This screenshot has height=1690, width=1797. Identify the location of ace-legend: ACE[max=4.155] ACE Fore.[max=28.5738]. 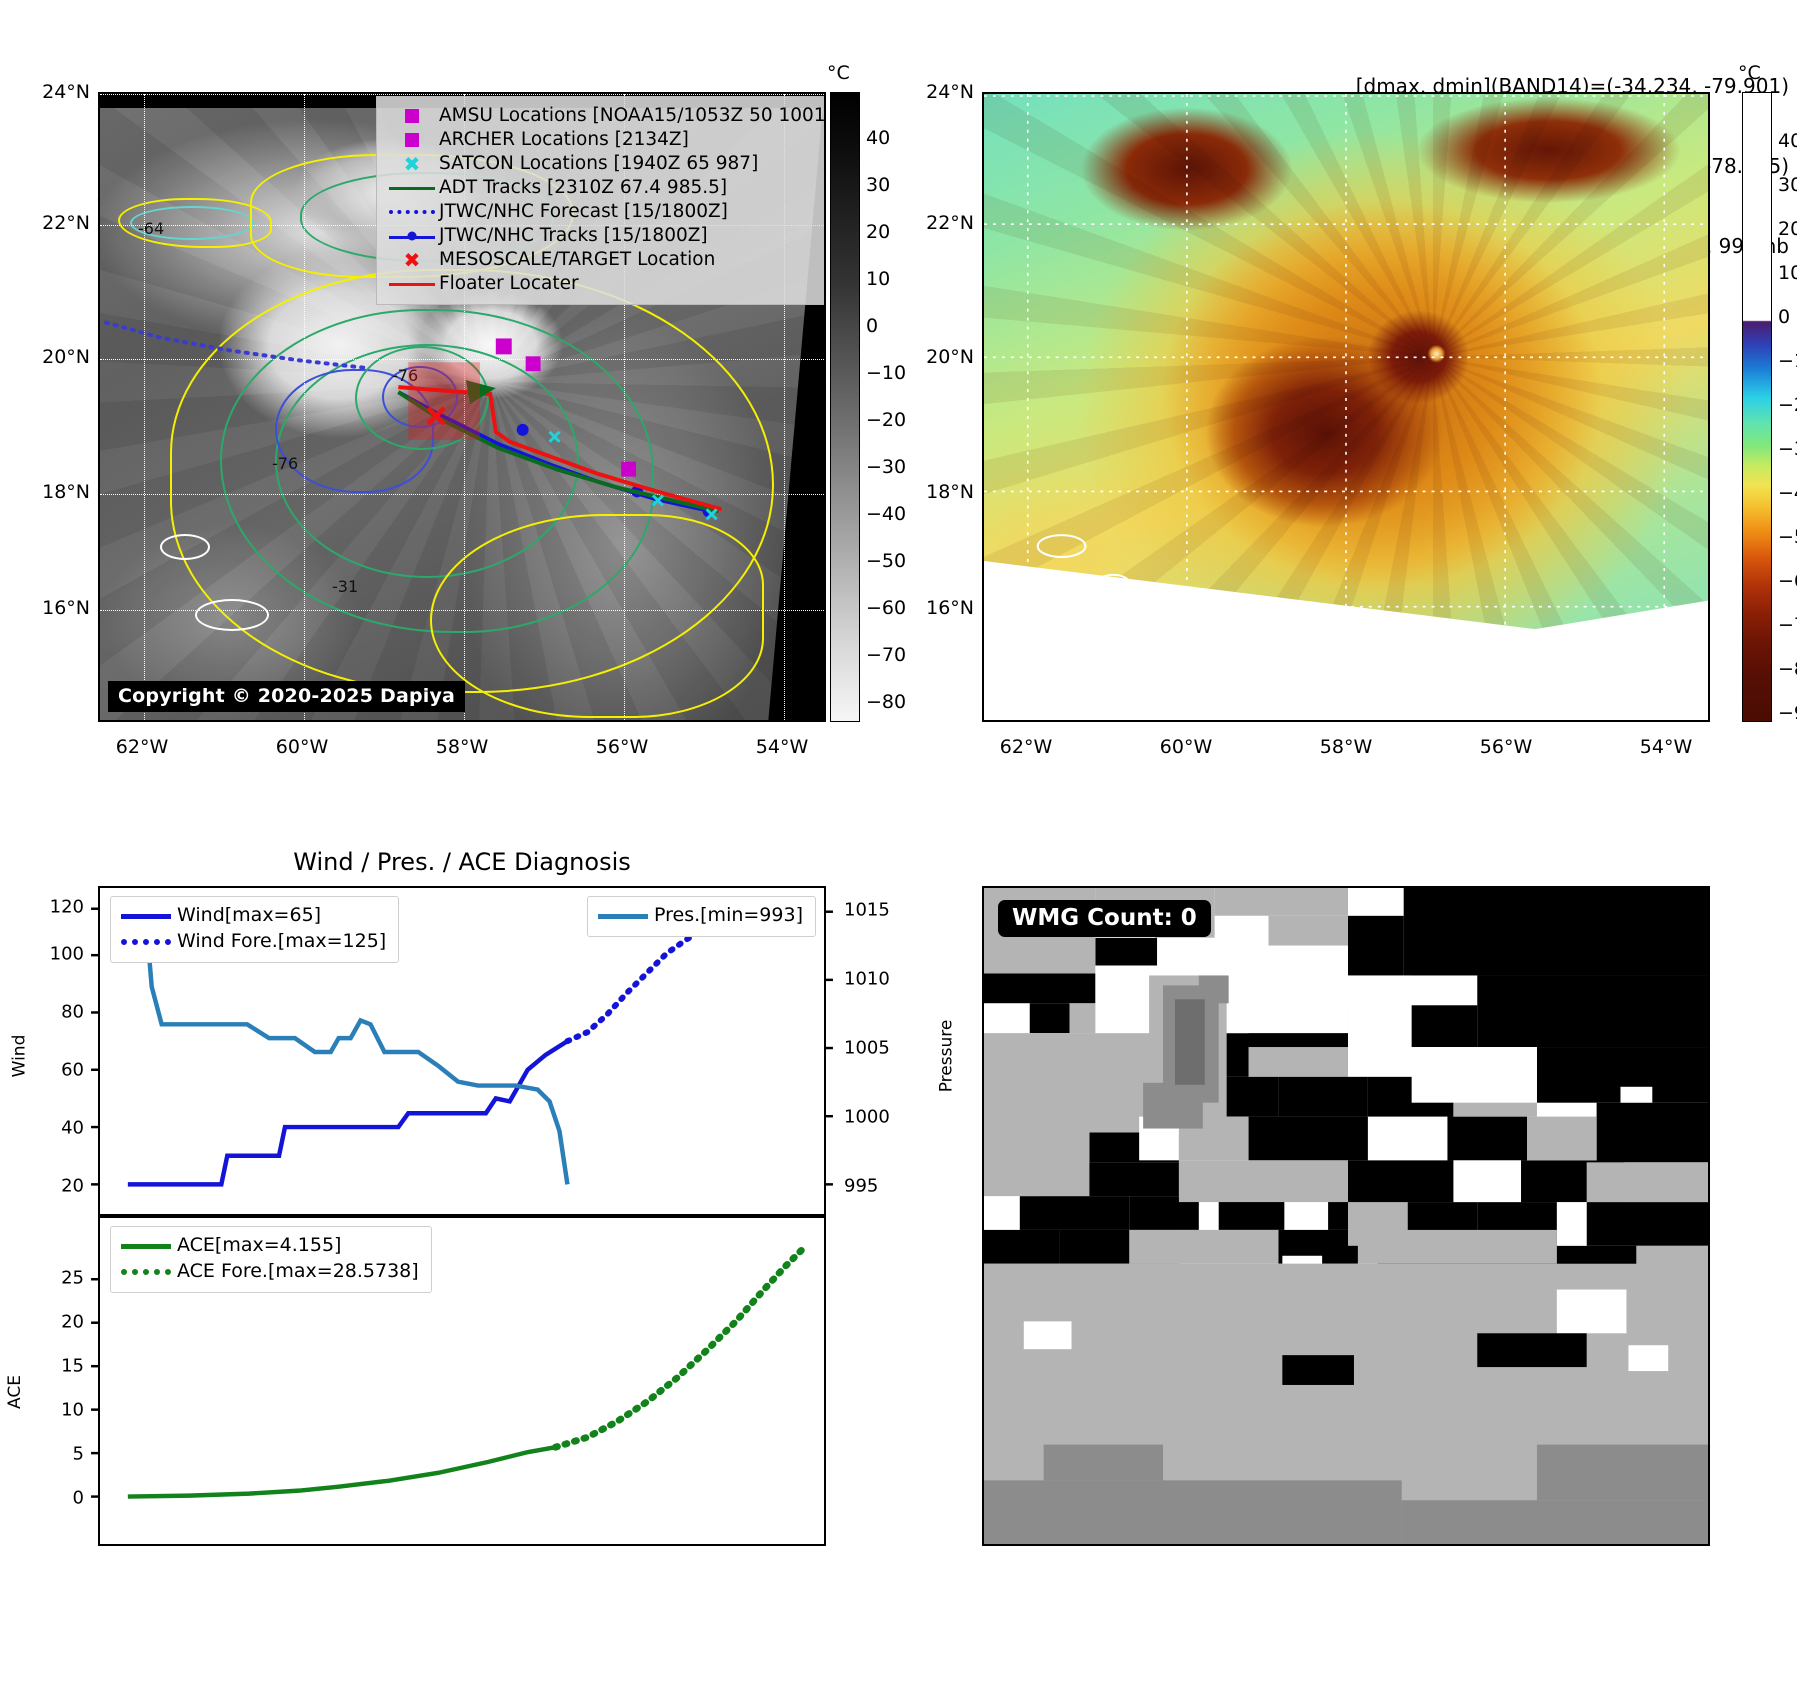
(271, 1259).